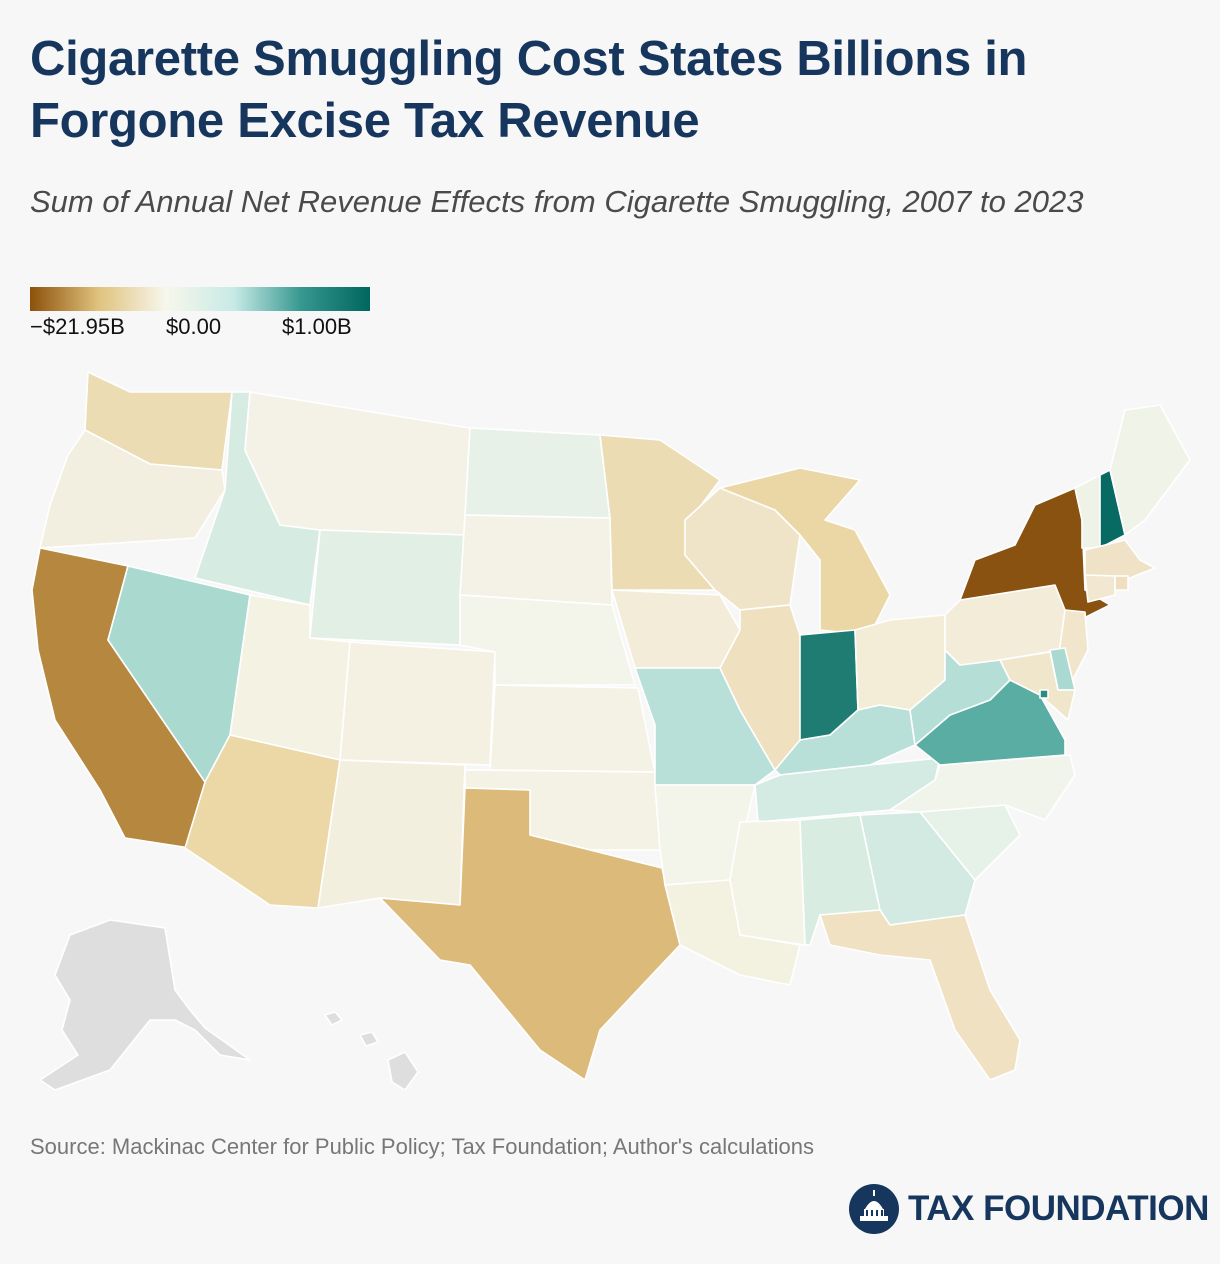 This screenshot has width=1220, height=1264. Describe the element at coordinates (805, 551) in the screenshot. I see `state-MI` at that location.